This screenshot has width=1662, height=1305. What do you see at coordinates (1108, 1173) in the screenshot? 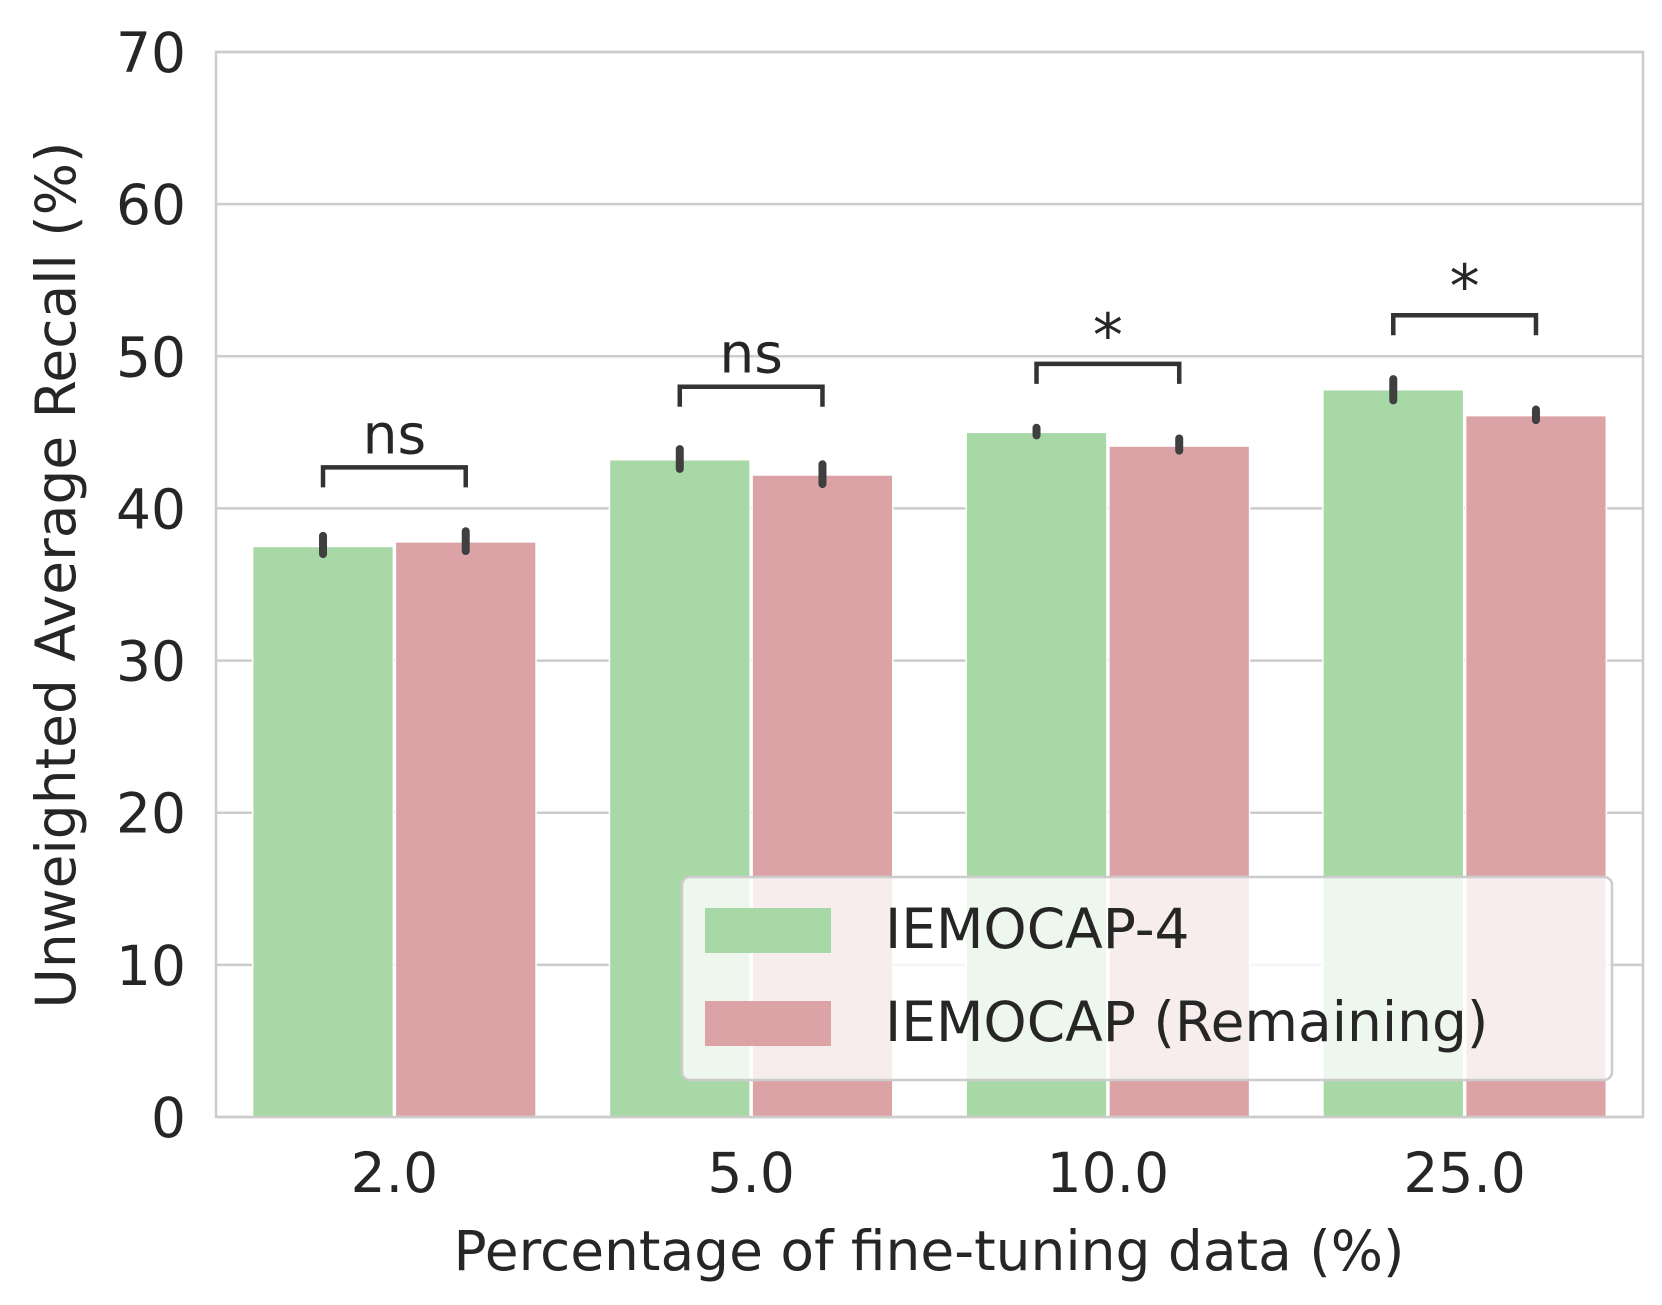
I see `x-tick-label-10.0: 10.0` at bounding box center [1108, 1173].